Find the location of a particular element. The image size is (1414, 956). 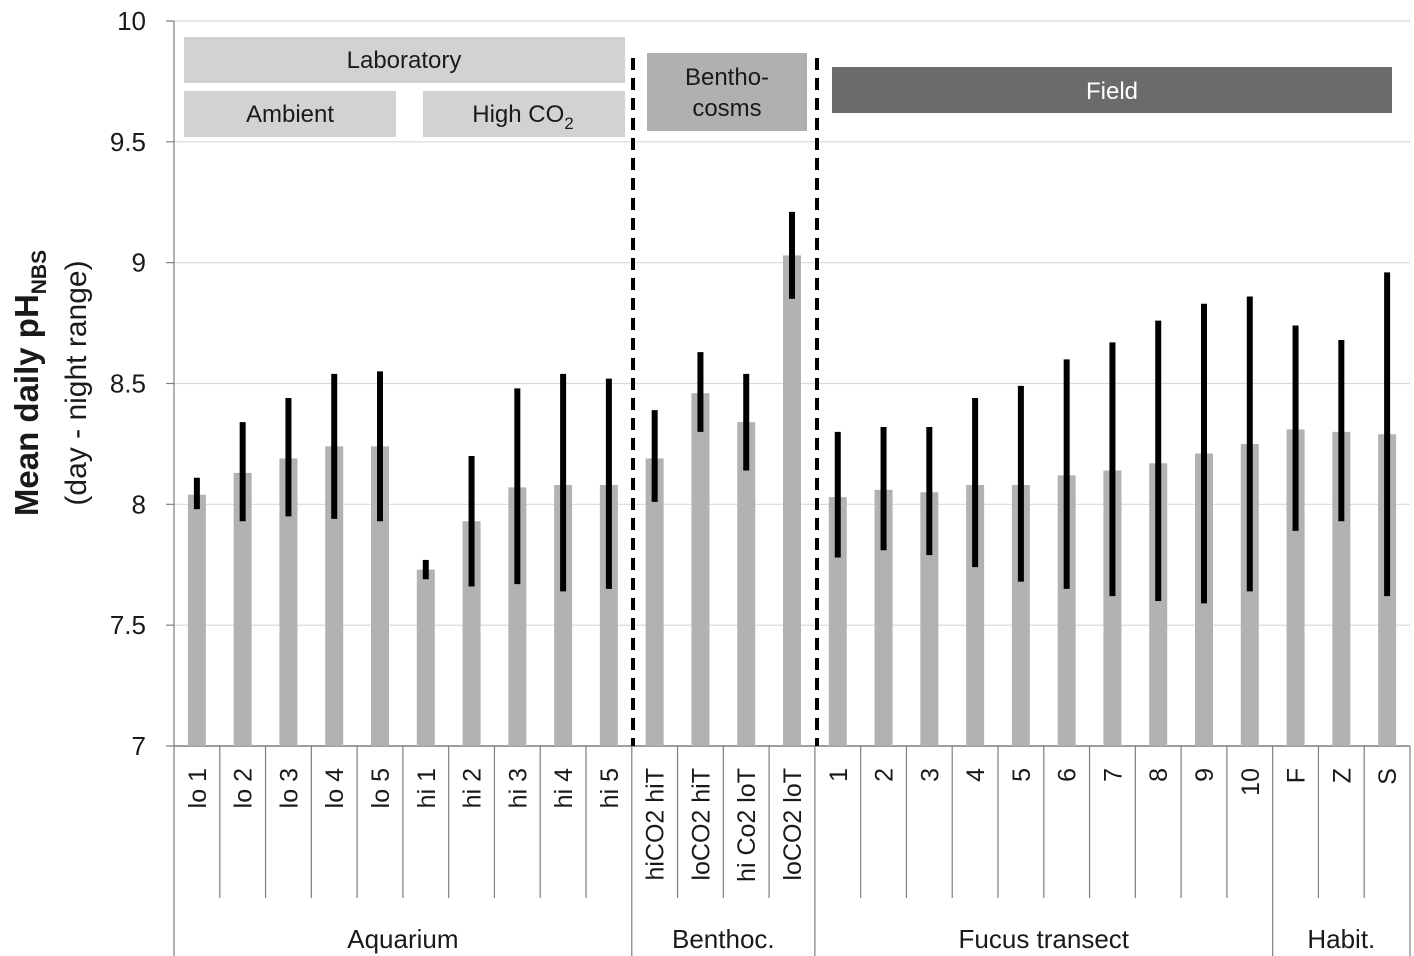

category-label-group: hiCO2 hiT is located at coordinates (656, 824).